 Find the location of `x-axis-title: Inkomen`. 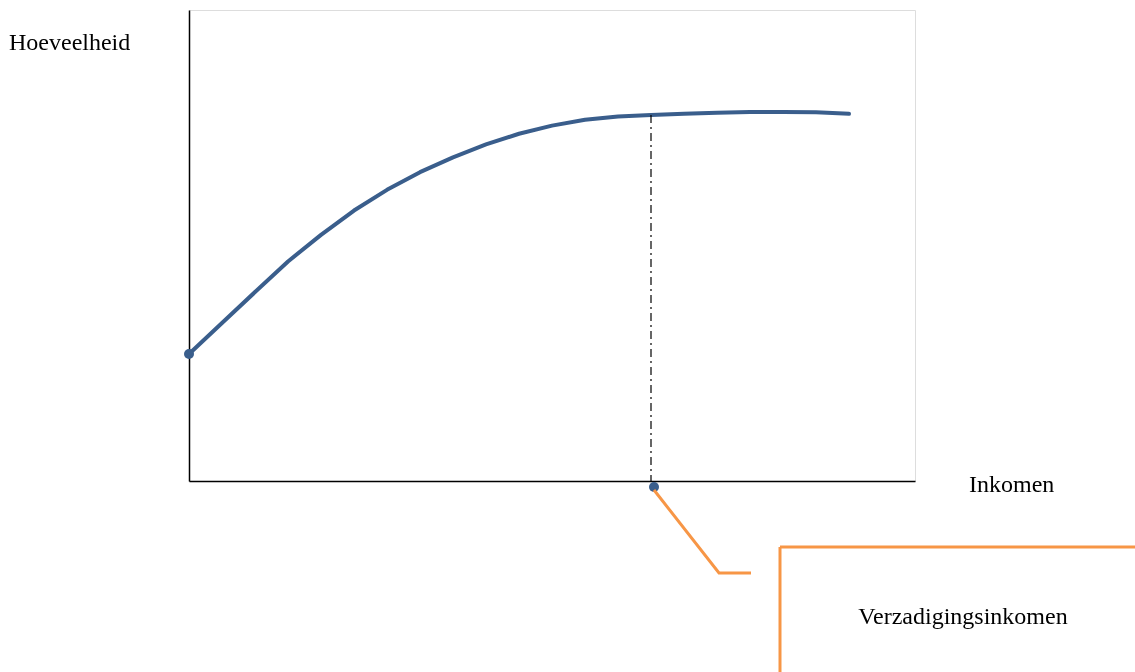

x-axis-title: Inkomen is located at coordinates (1012, 484).